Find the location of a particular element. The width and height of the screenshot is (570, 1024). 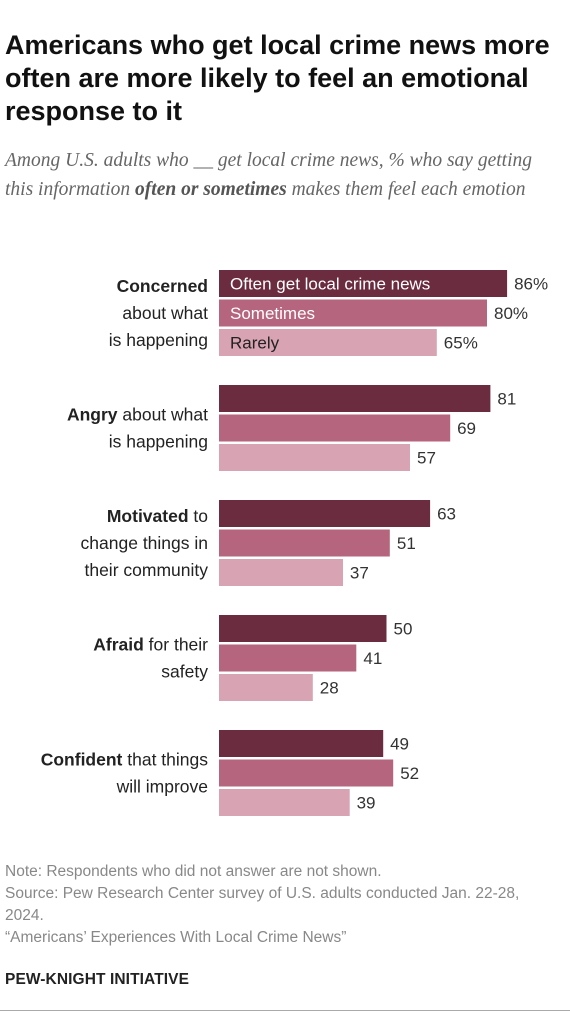

data-label: 63 is located at coordinates (446, 514).